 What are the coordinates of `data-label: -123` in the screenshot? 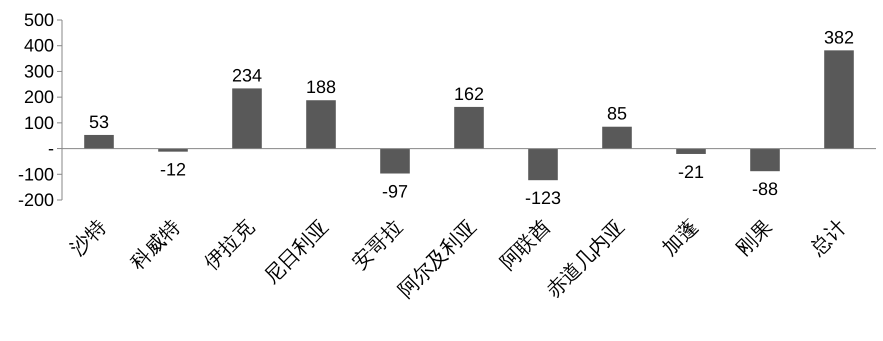 It's located at (543, 198).